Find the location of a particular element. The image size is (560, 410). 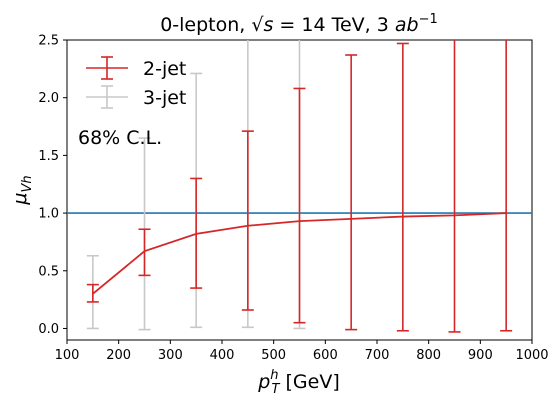

legend-entry-3jet: 3-jet is located at coordinates (136, 97).